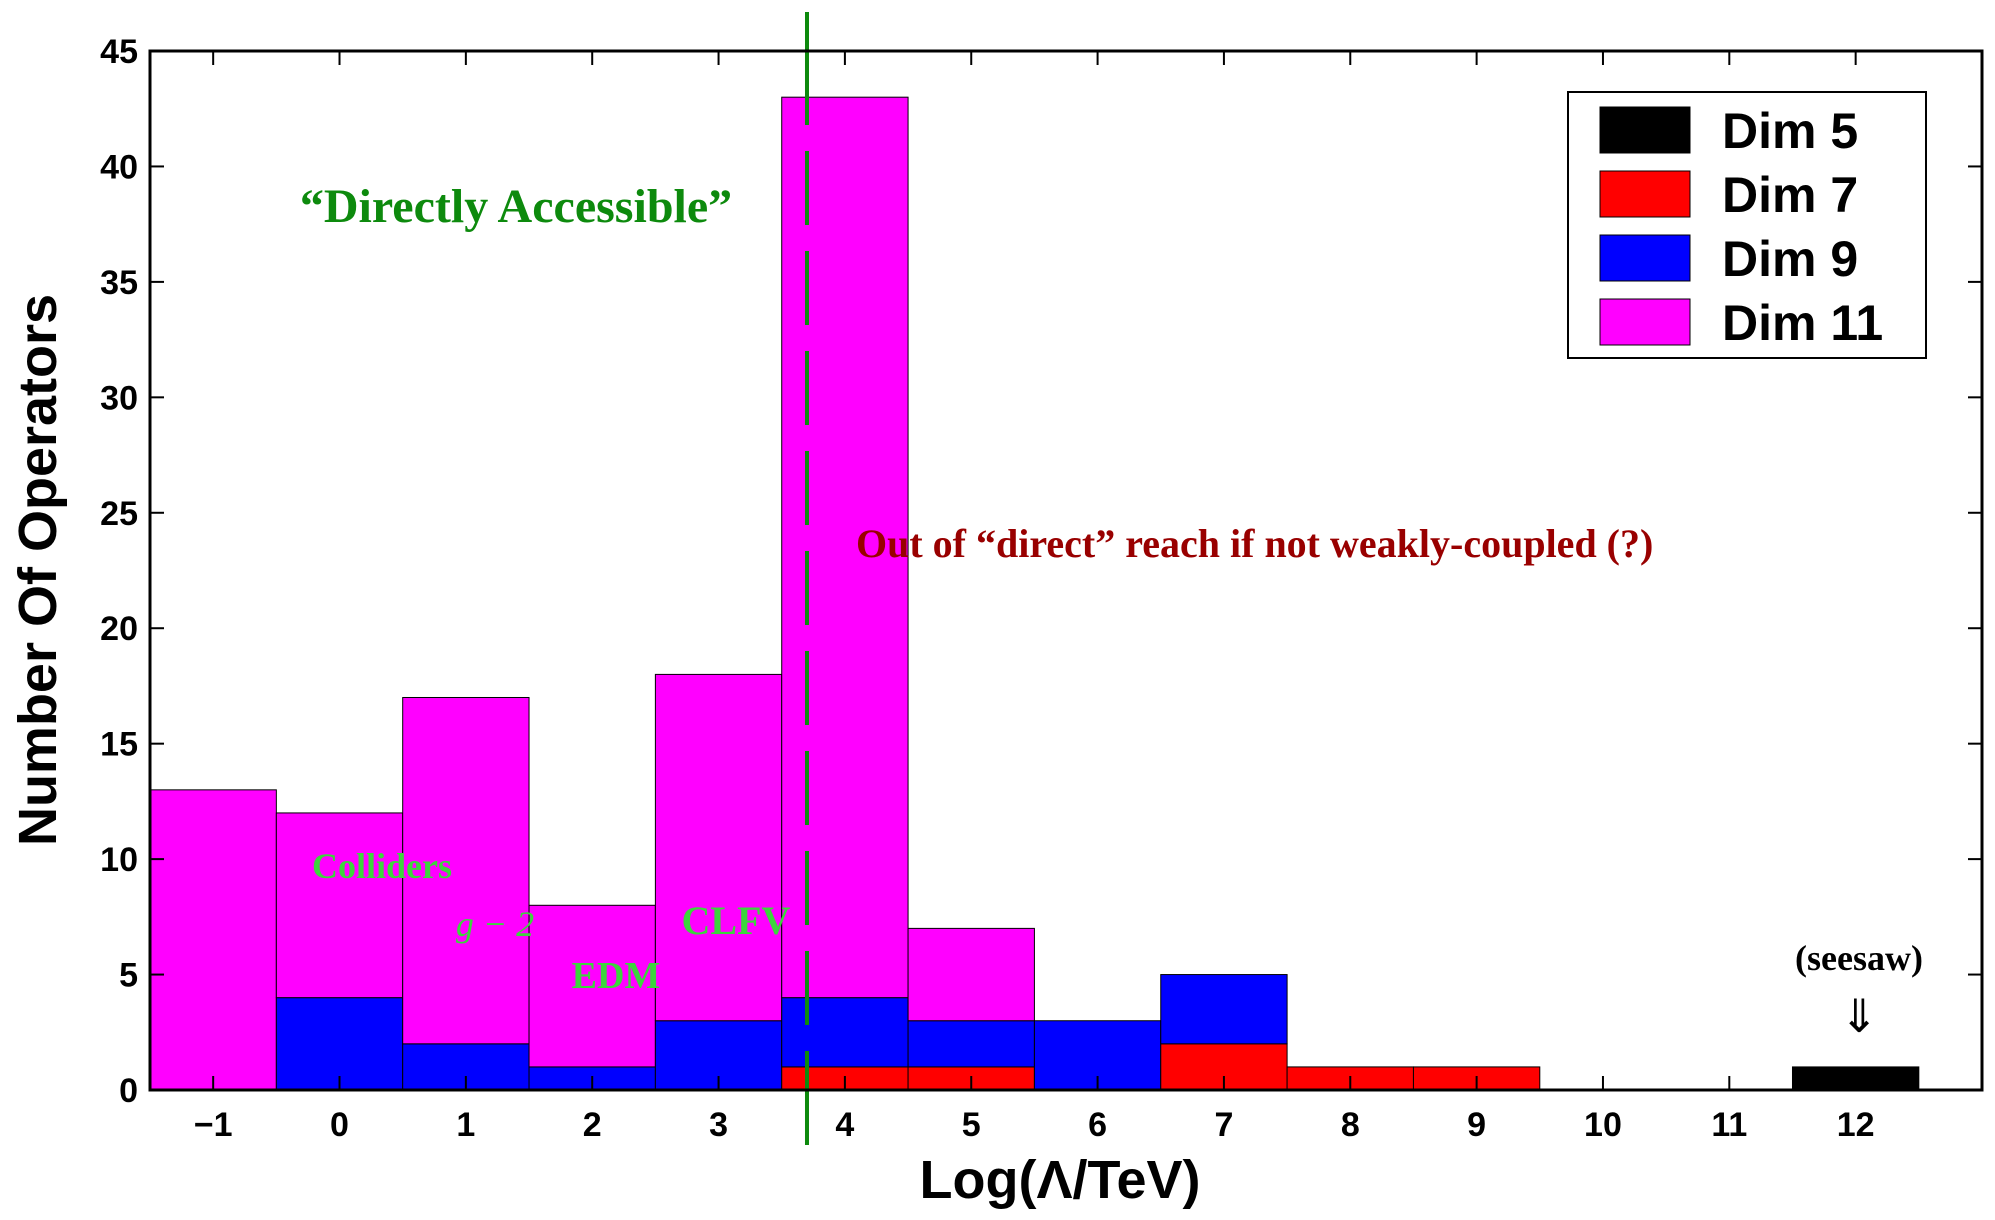 This screenshot has width=1995, height=1220. What do you see at coordinates (1729, 1125) in the screenshot?
I see `x-tick-label: 11` at bounding box center [1729, 1125].